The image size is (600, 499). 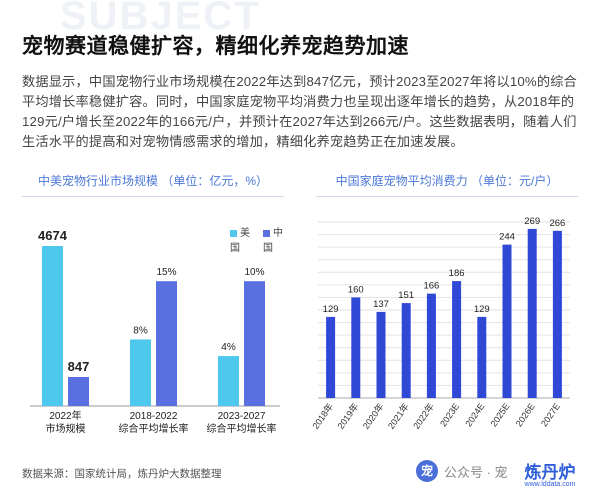 What do you see at coordinates (550, 484) in the screenshot?
I see `brand-url: www.lddata.com` at bounding box center [550, 484].